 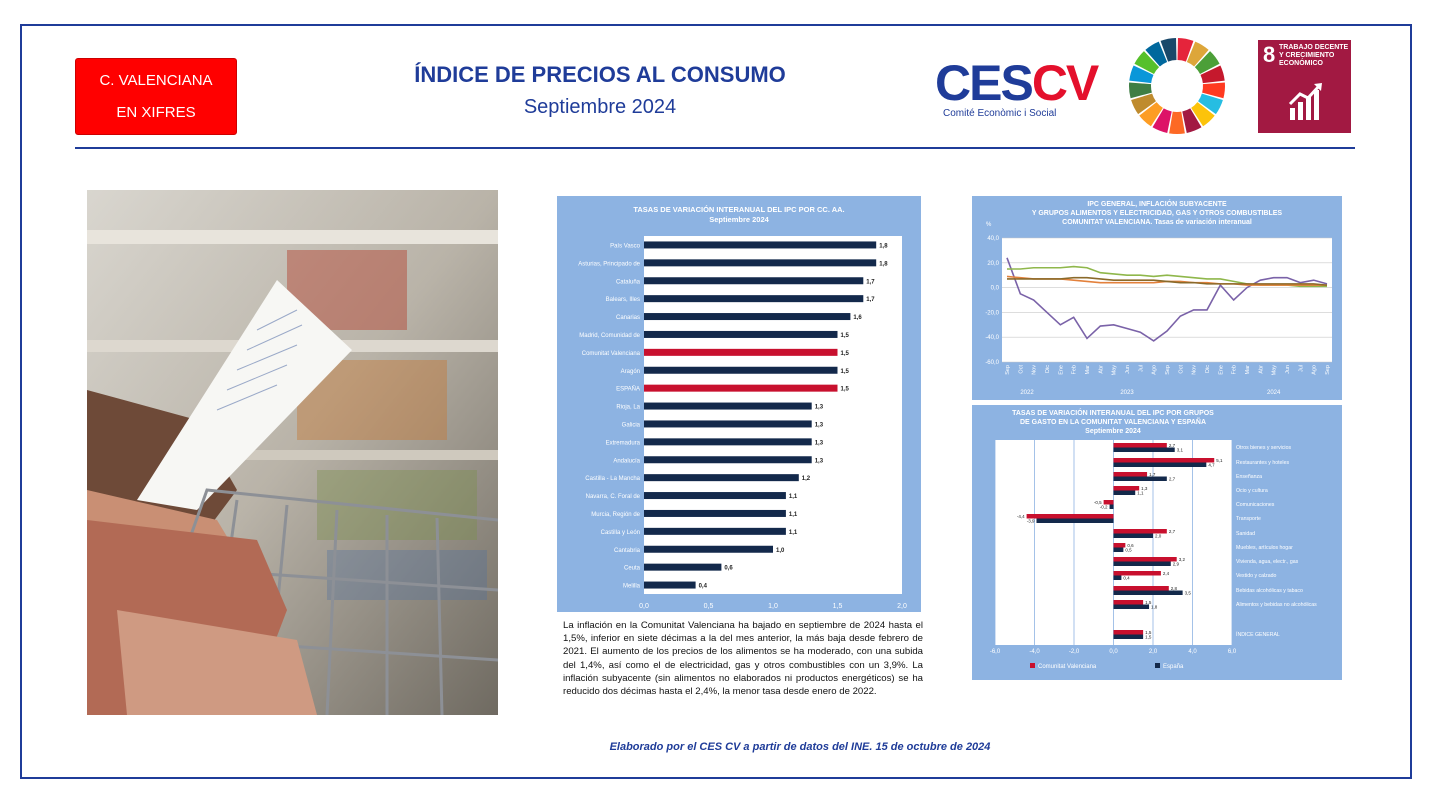 I want to click on data-label: 2,9, so click(x=1176, y=563).